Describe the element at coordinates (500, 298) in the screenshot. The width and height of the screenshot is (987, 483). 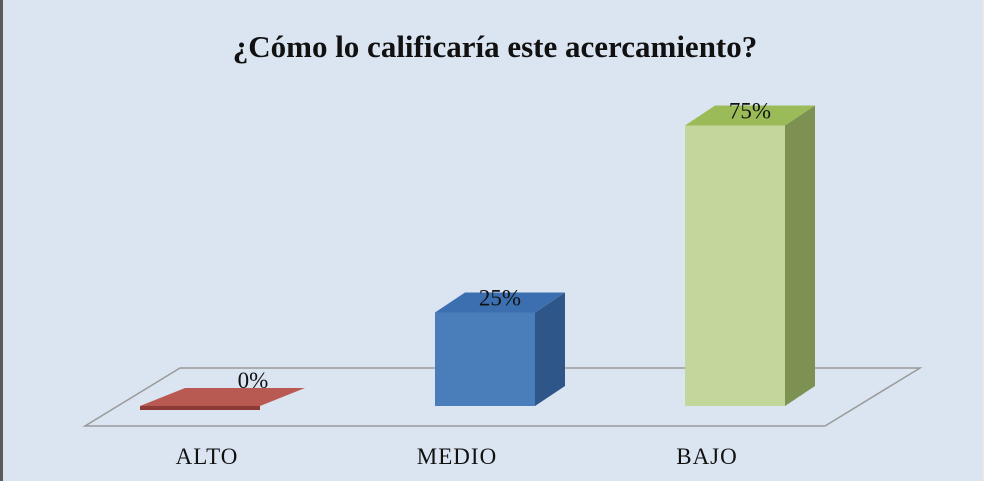
I see `data-label-medio: 25%` at that location.